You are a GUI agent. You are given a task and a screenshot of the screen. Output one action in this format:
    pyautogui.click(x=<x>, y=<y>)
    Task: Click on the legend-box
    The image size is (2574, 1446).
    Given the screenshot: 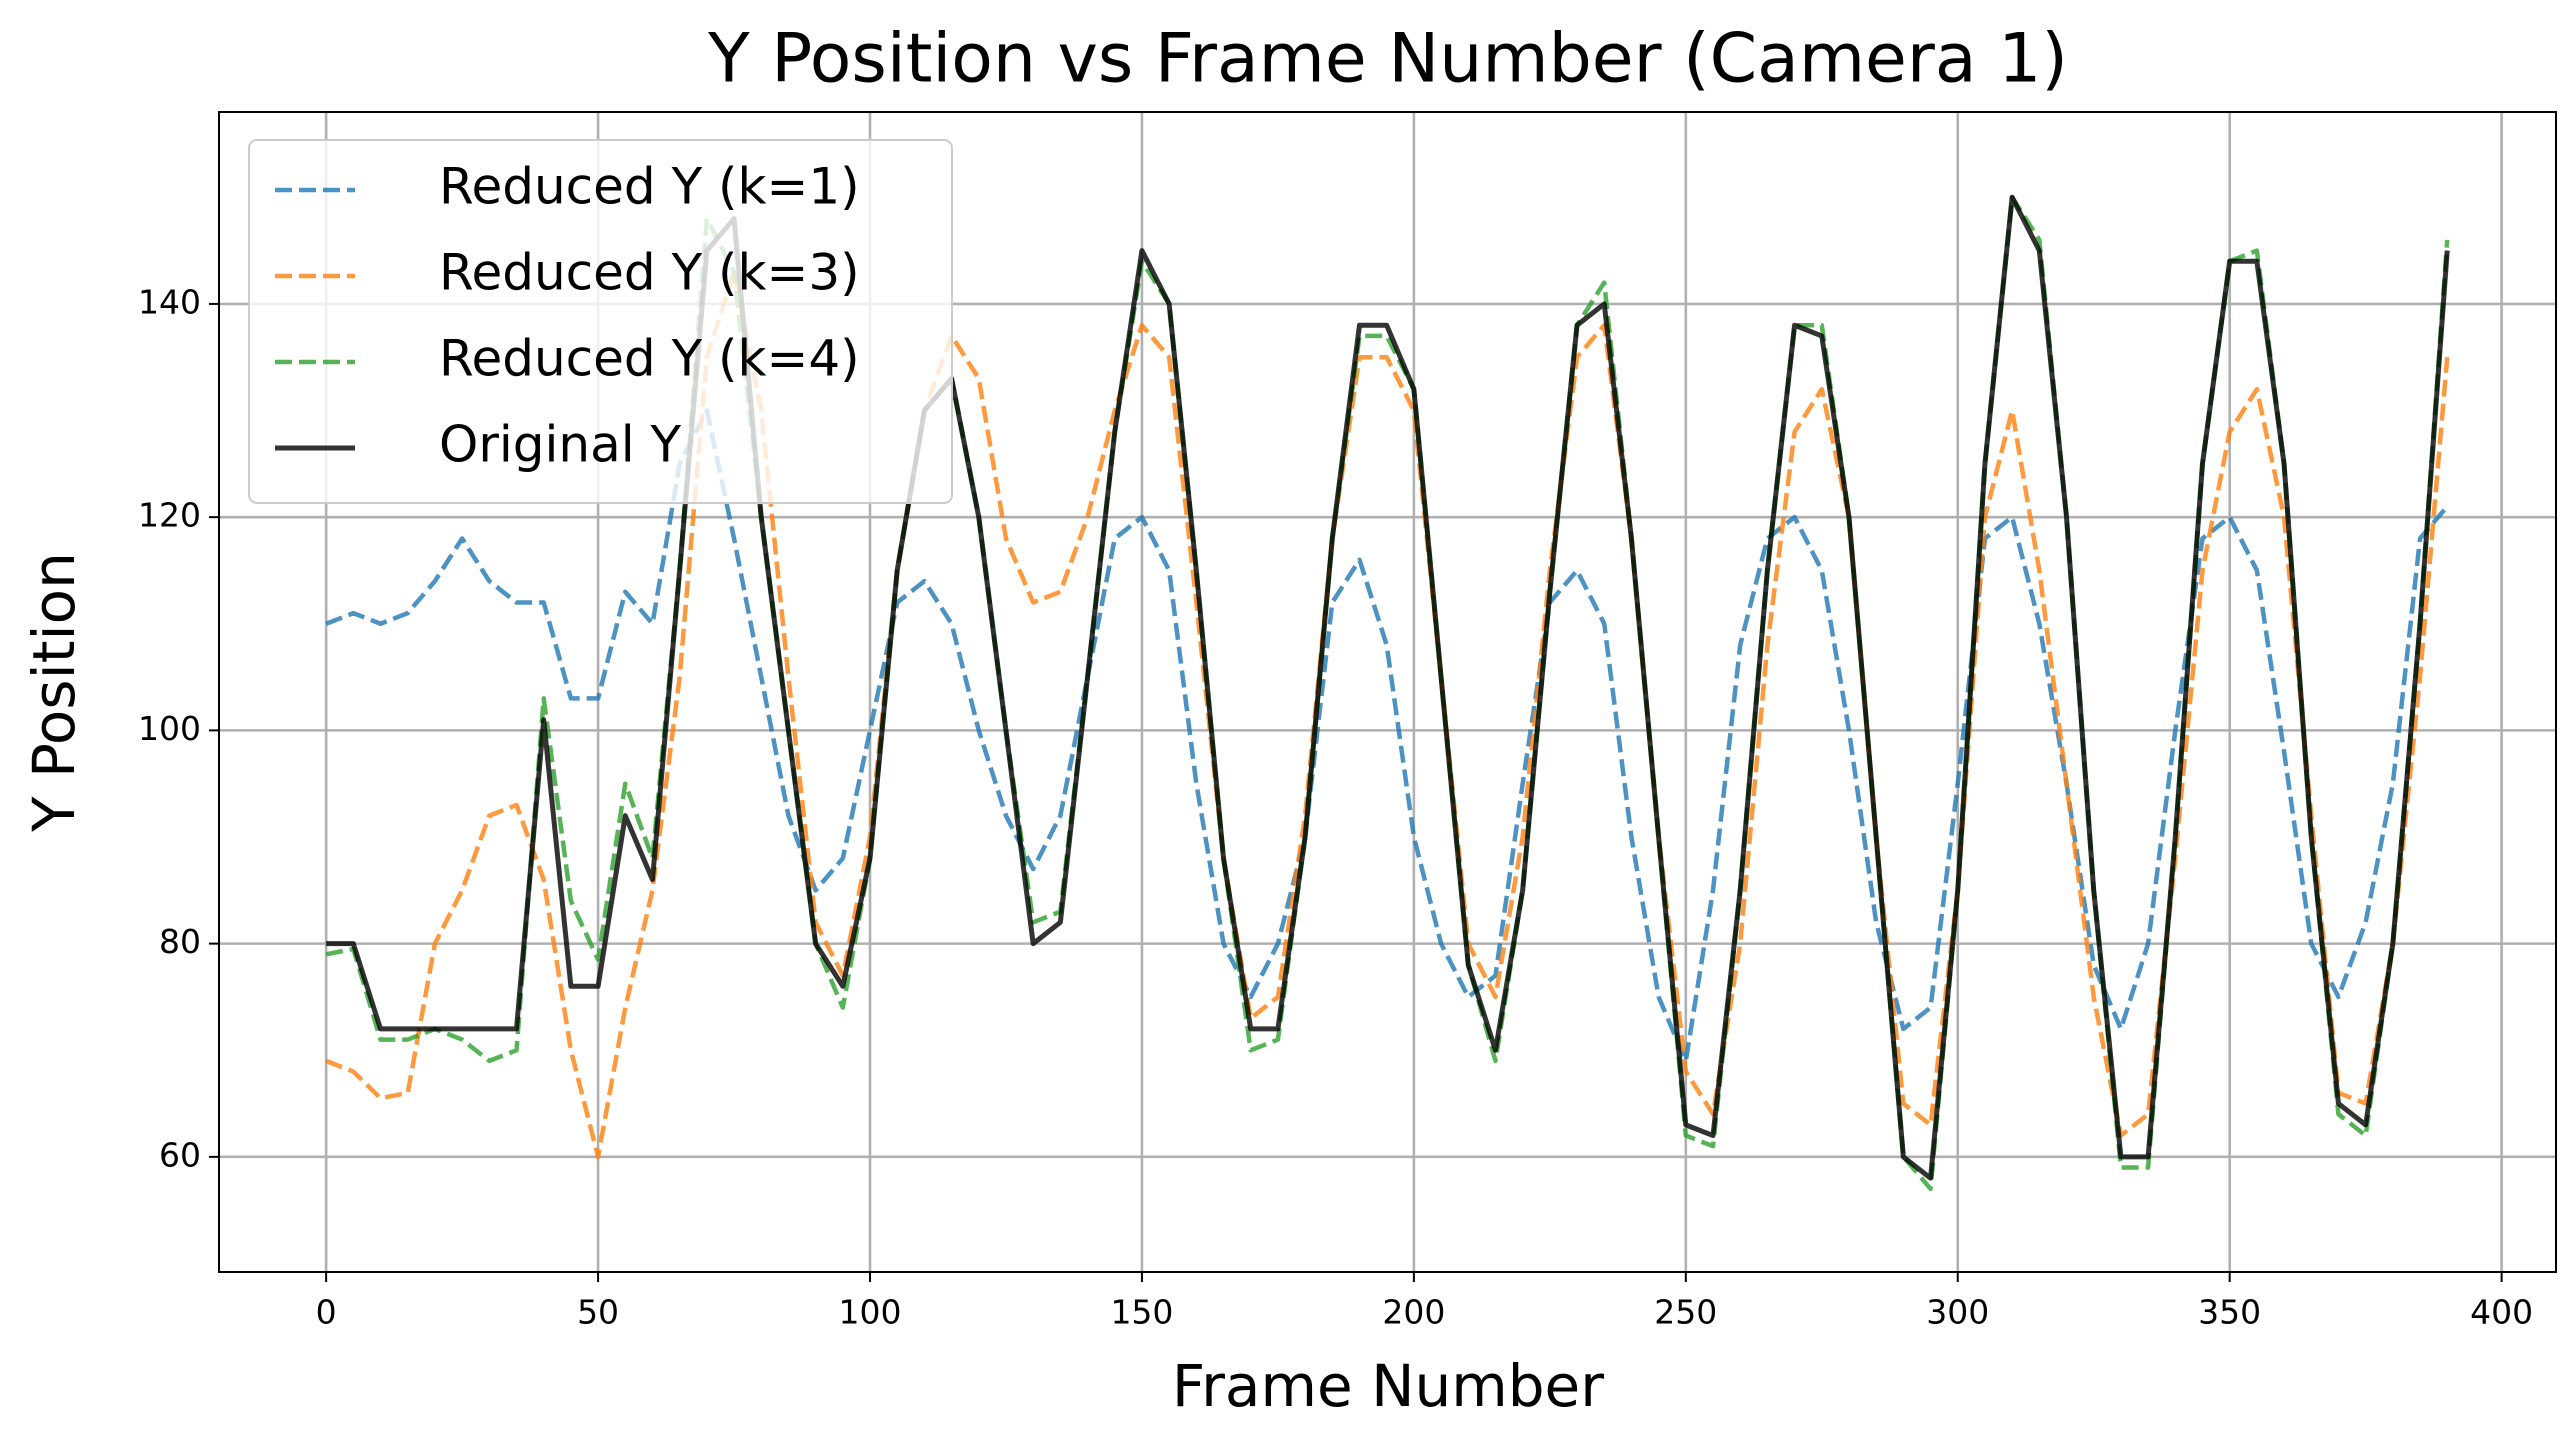 What is the action you would take?
    pyautogui.click(x=600, y=321)
    